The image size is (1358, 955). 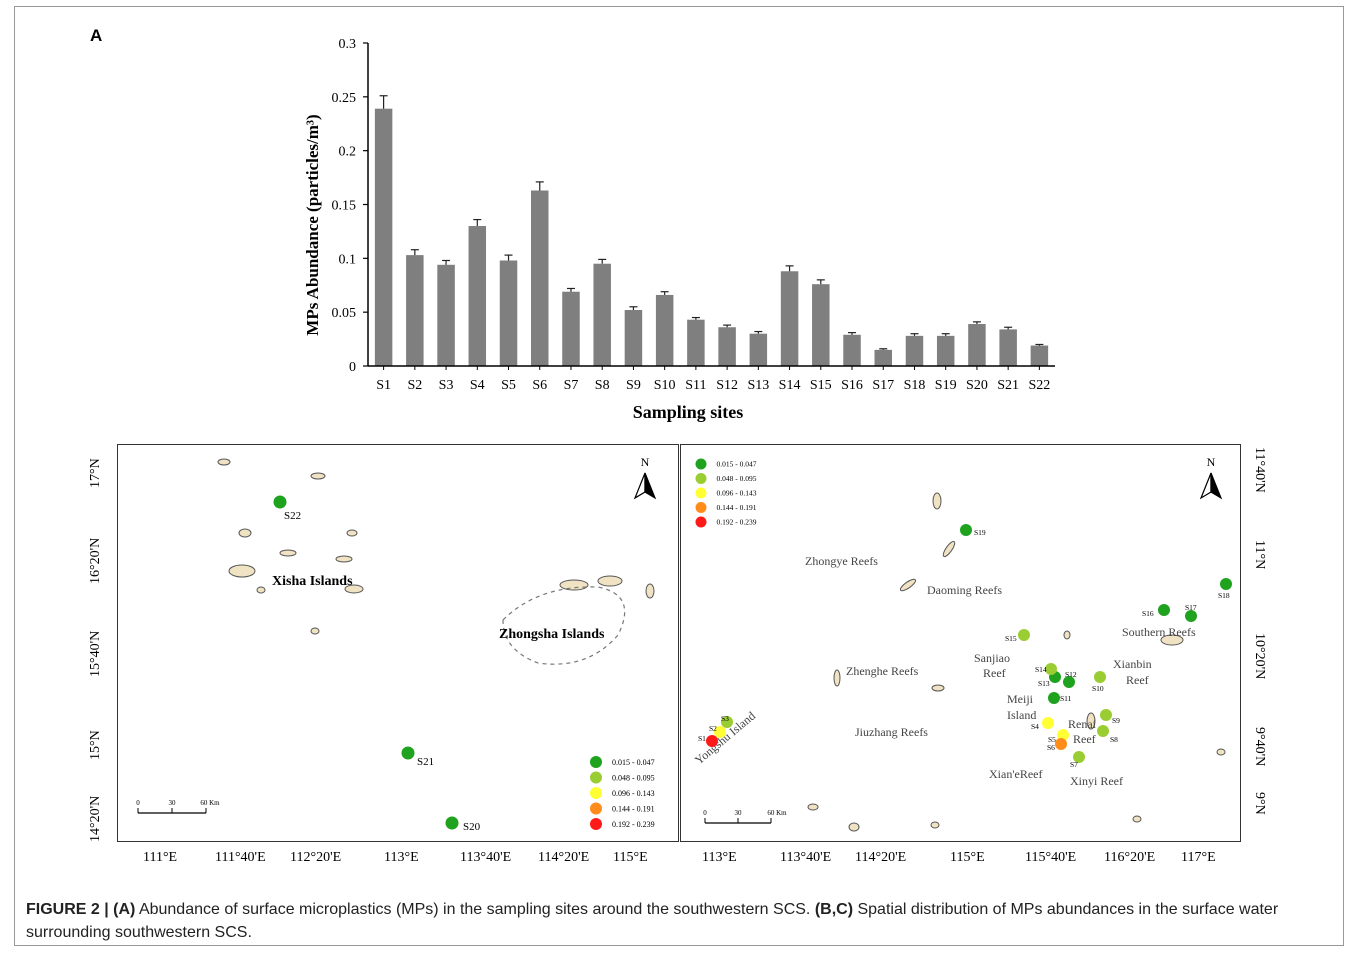 What do you see at coordinates (95, 745) in the screenshot?
I see `y-tick-label-b: 15°N` at bounding box center [95, 745].